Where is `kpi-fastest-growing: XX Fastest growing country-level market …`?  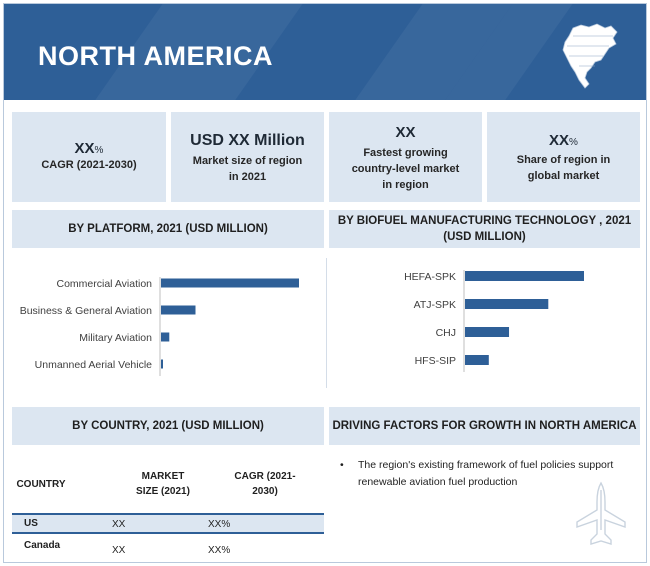
kpi-fastest-growing: XX Fastest growing country-level market … is located at coordinates (405, 157).